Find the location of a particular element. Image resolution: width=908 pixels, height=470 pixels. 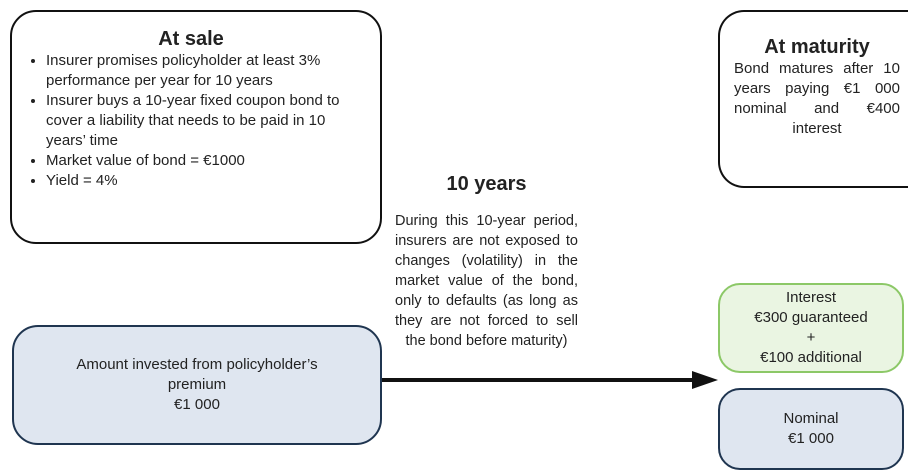

bullet: Yield = 4% is located at coordinates (204, 181).